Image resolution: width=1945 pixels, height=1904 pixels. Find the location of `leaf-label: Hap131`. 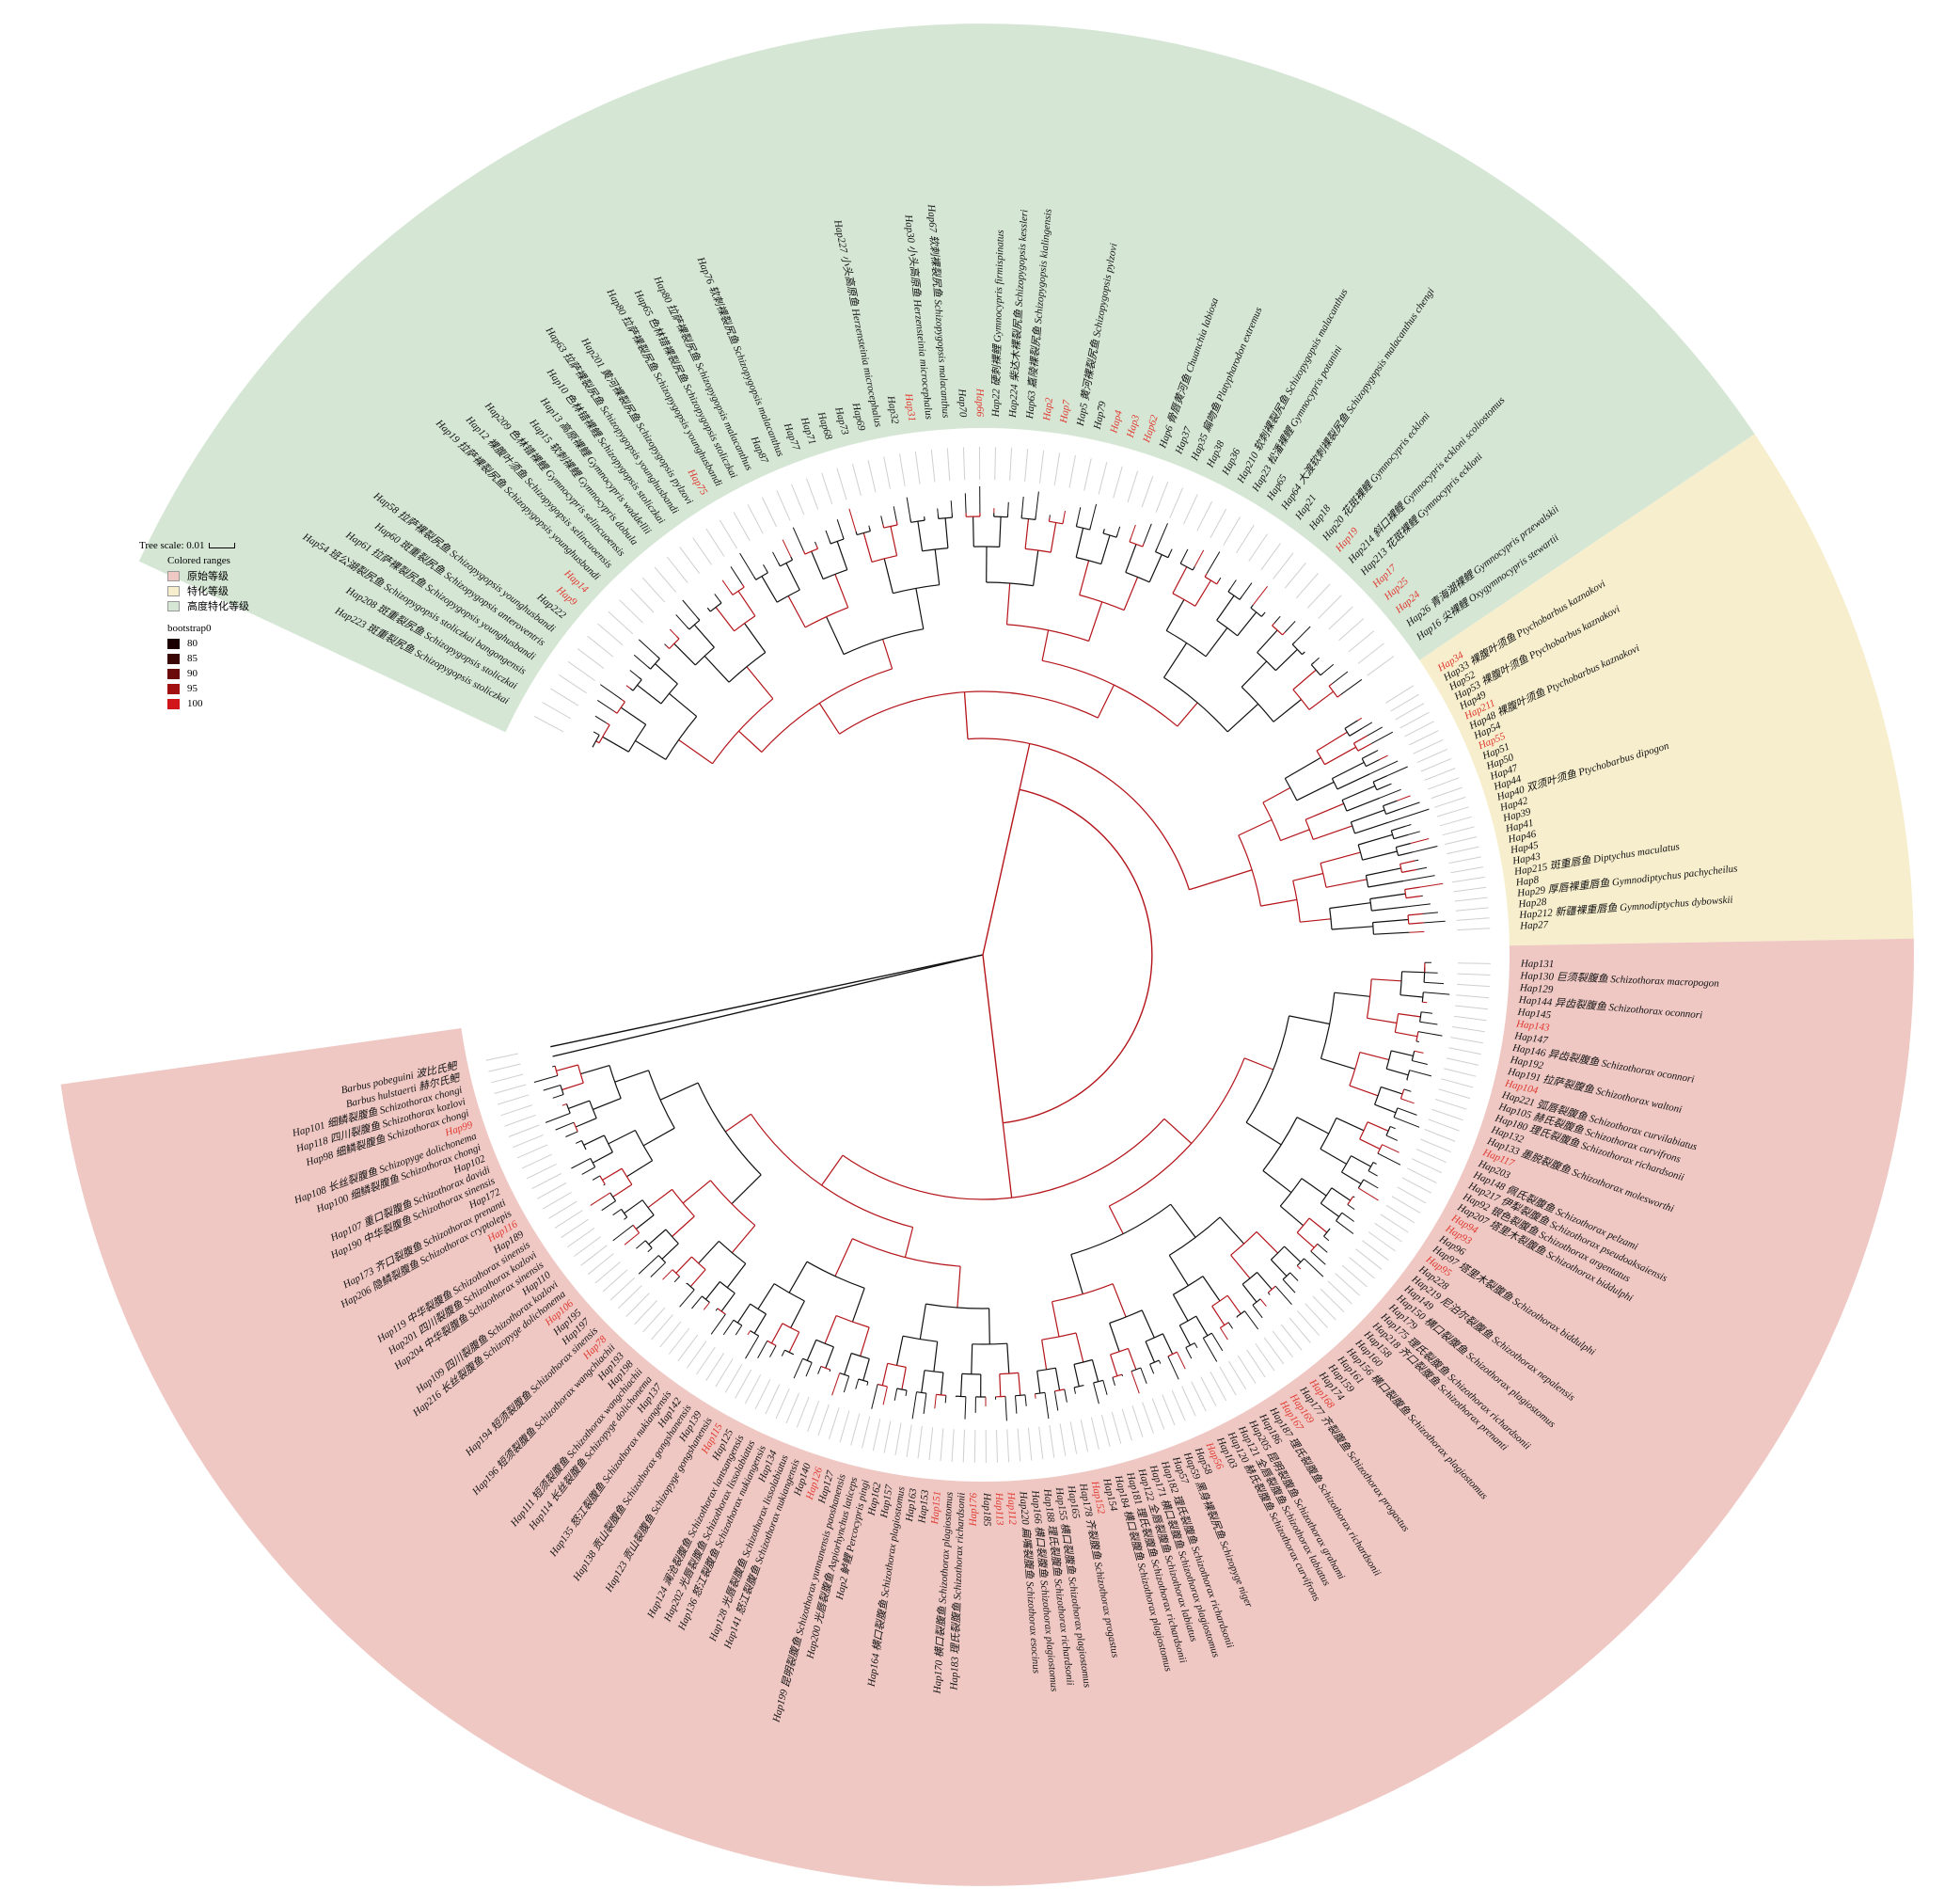

leaf-label: Hap131 is located at coordinates (1537, 965).